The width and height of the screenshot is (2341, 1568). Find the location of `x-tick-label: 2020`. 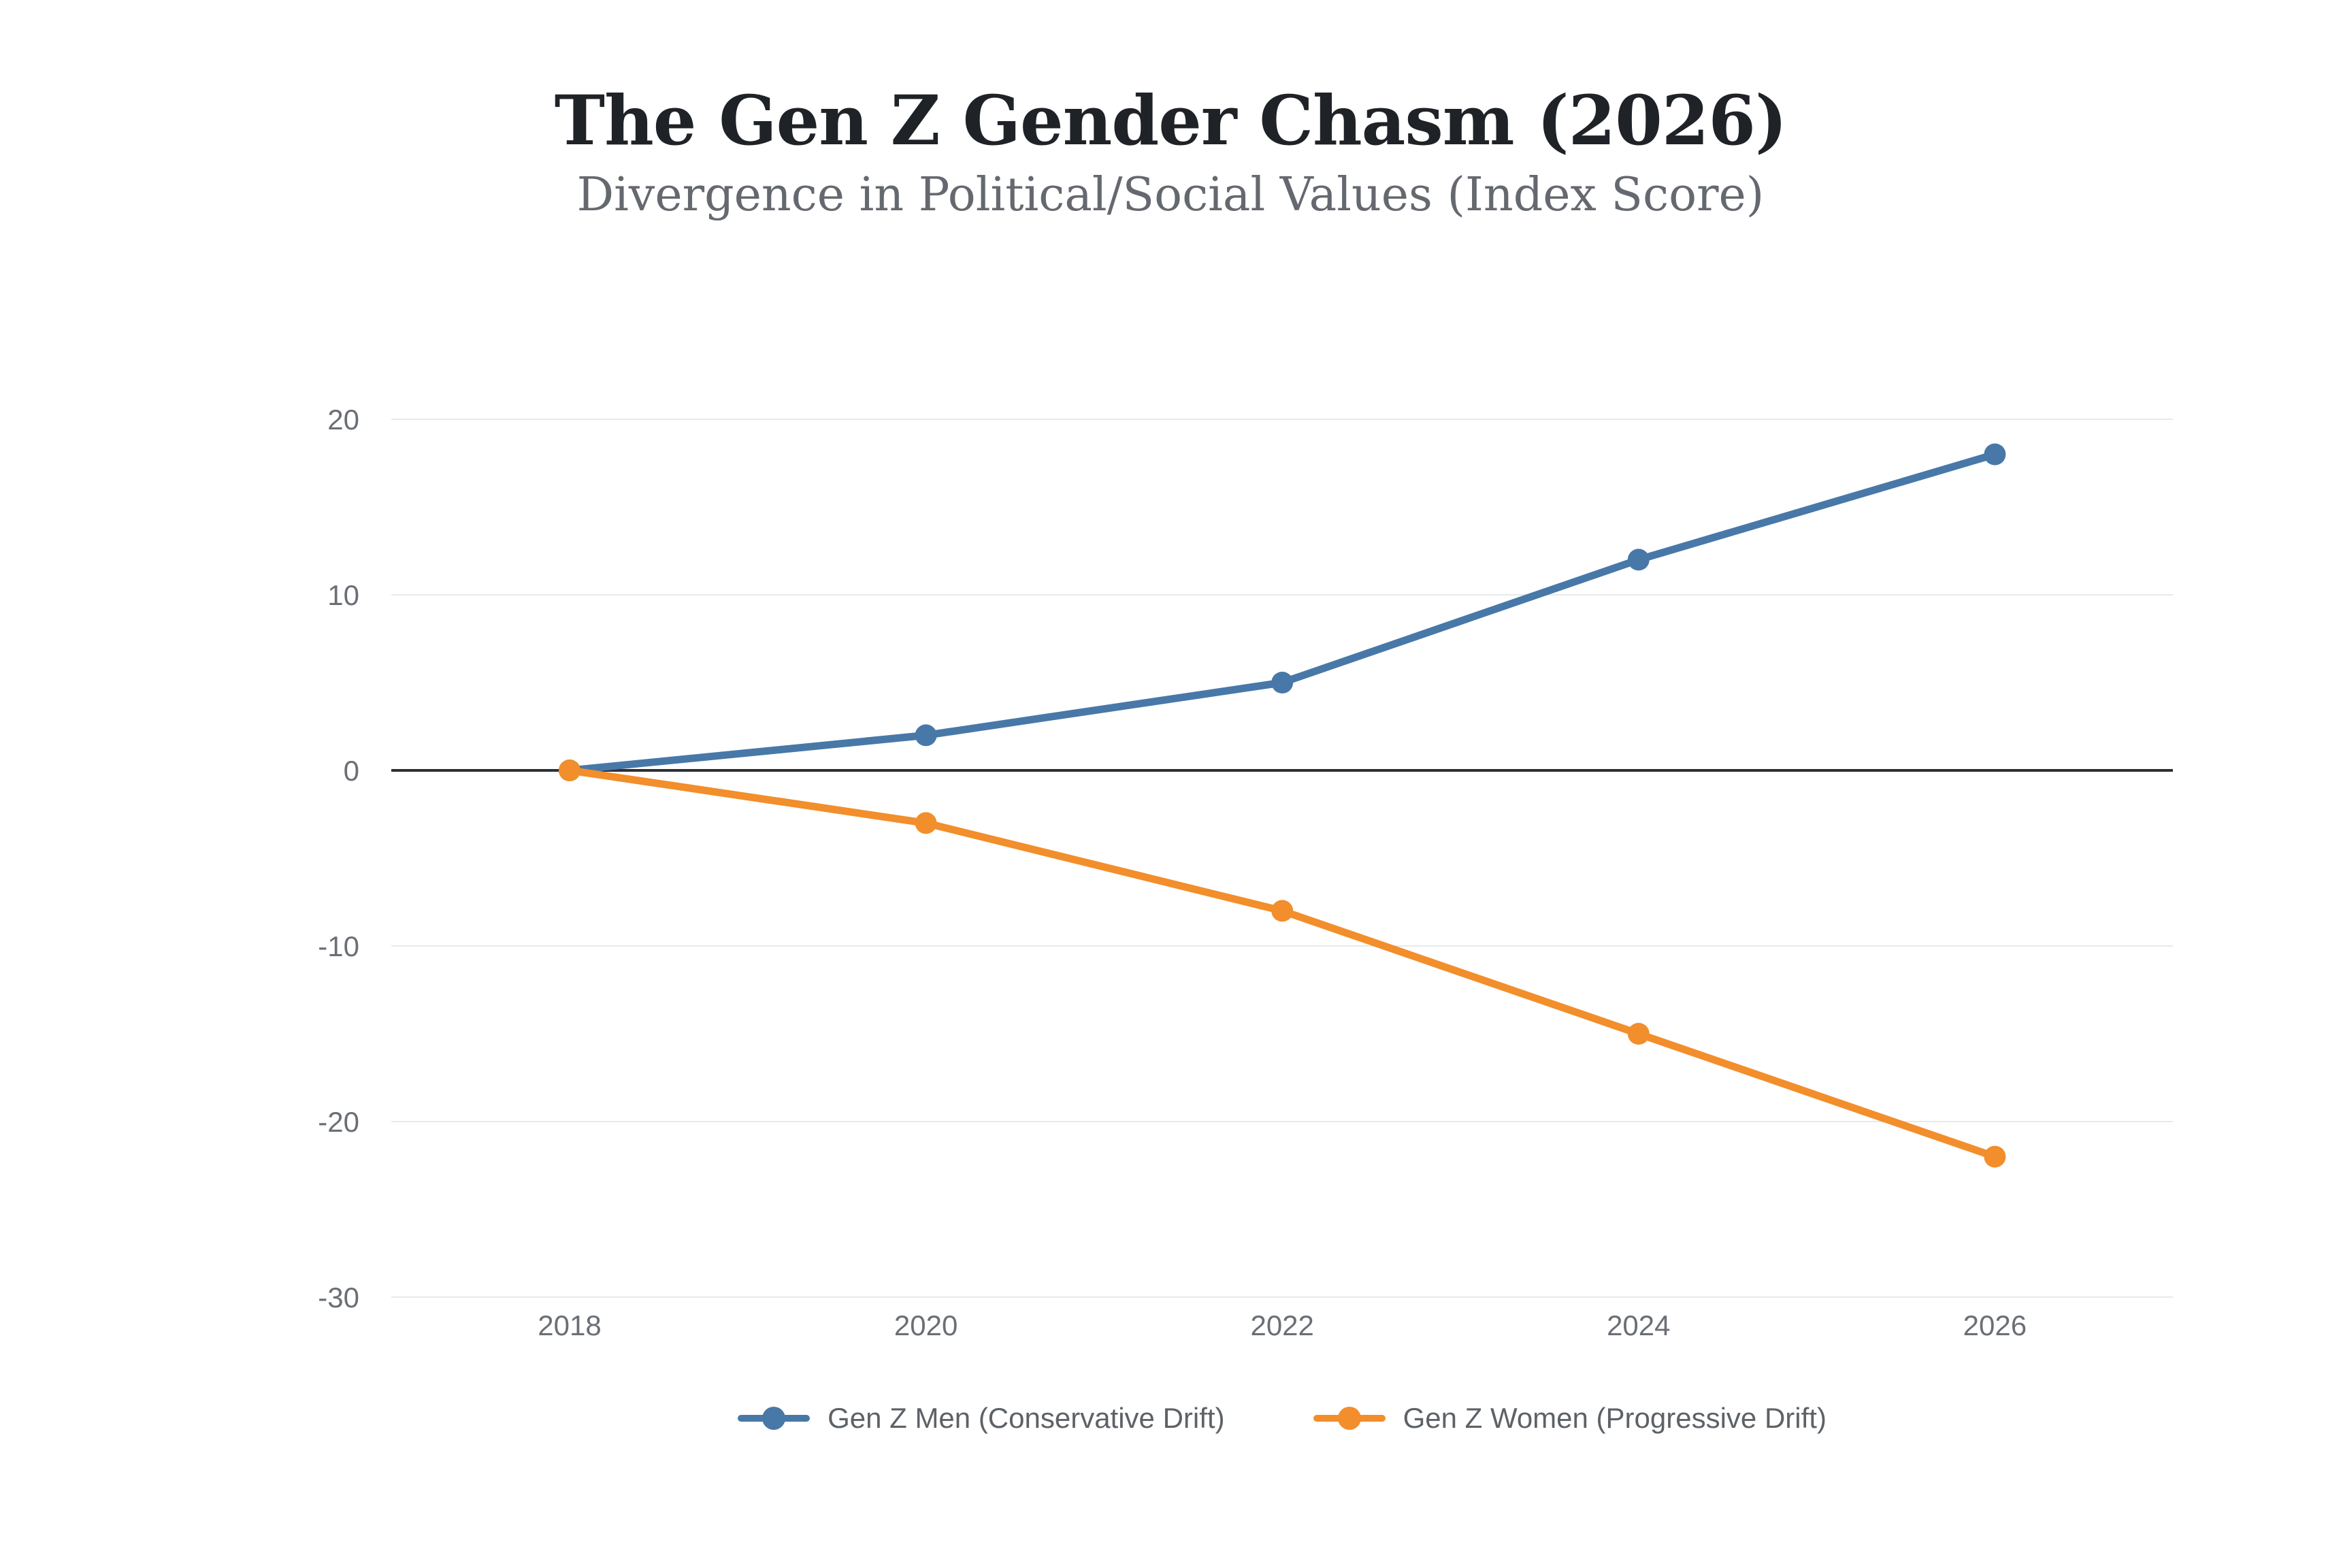

x-tick-label: 2020 is located at coordinates (925, 1325).